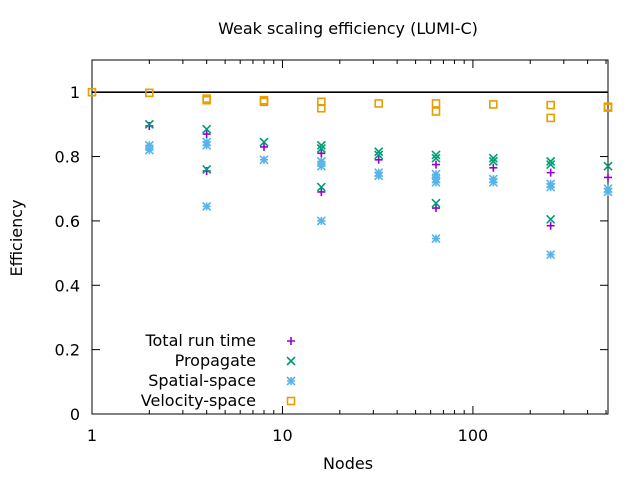  I want to click on legend-label: Velocity-space, so click(198, 400).